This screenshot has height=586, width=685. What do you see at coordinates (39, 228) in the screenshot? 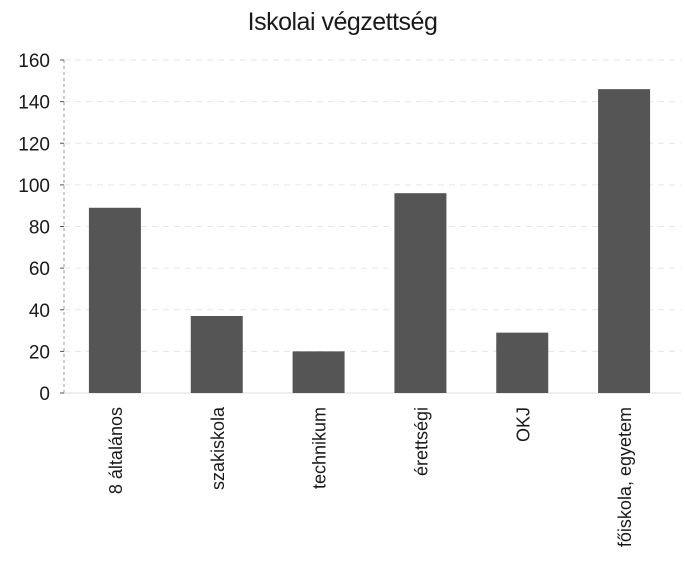
I see `y-tick-label: 80` at bounding box center [39, 228].